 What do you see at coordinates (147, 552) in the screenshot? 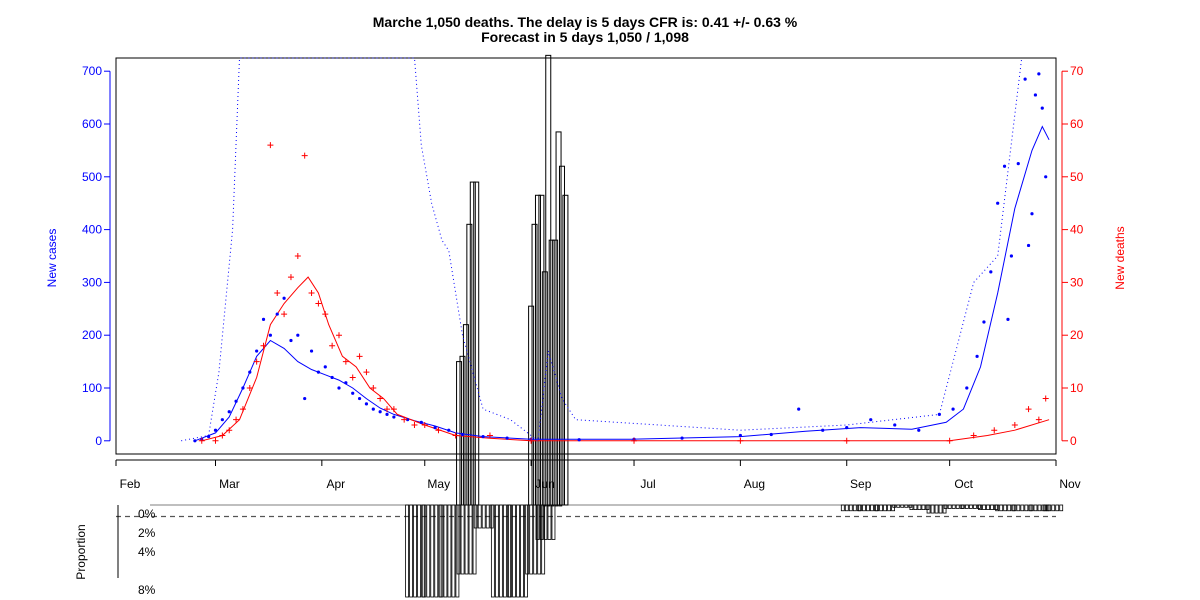
I see `proportion-tick-label: 4%` at bounding box center [147, 552].